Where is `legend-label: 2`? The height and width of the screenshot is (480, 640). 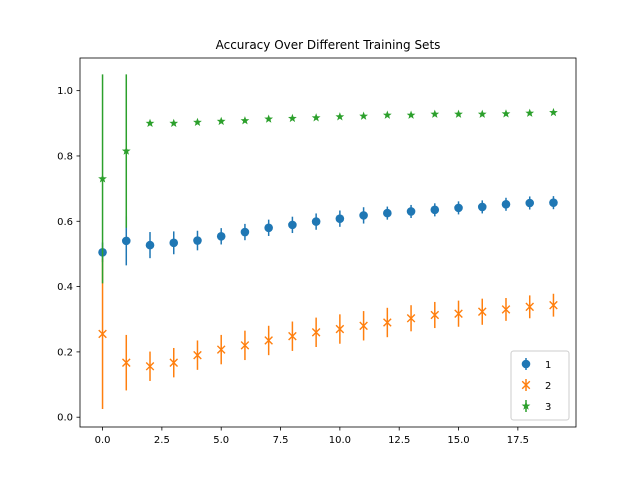 legend-label: 2 is located at coordinates (548, 386).